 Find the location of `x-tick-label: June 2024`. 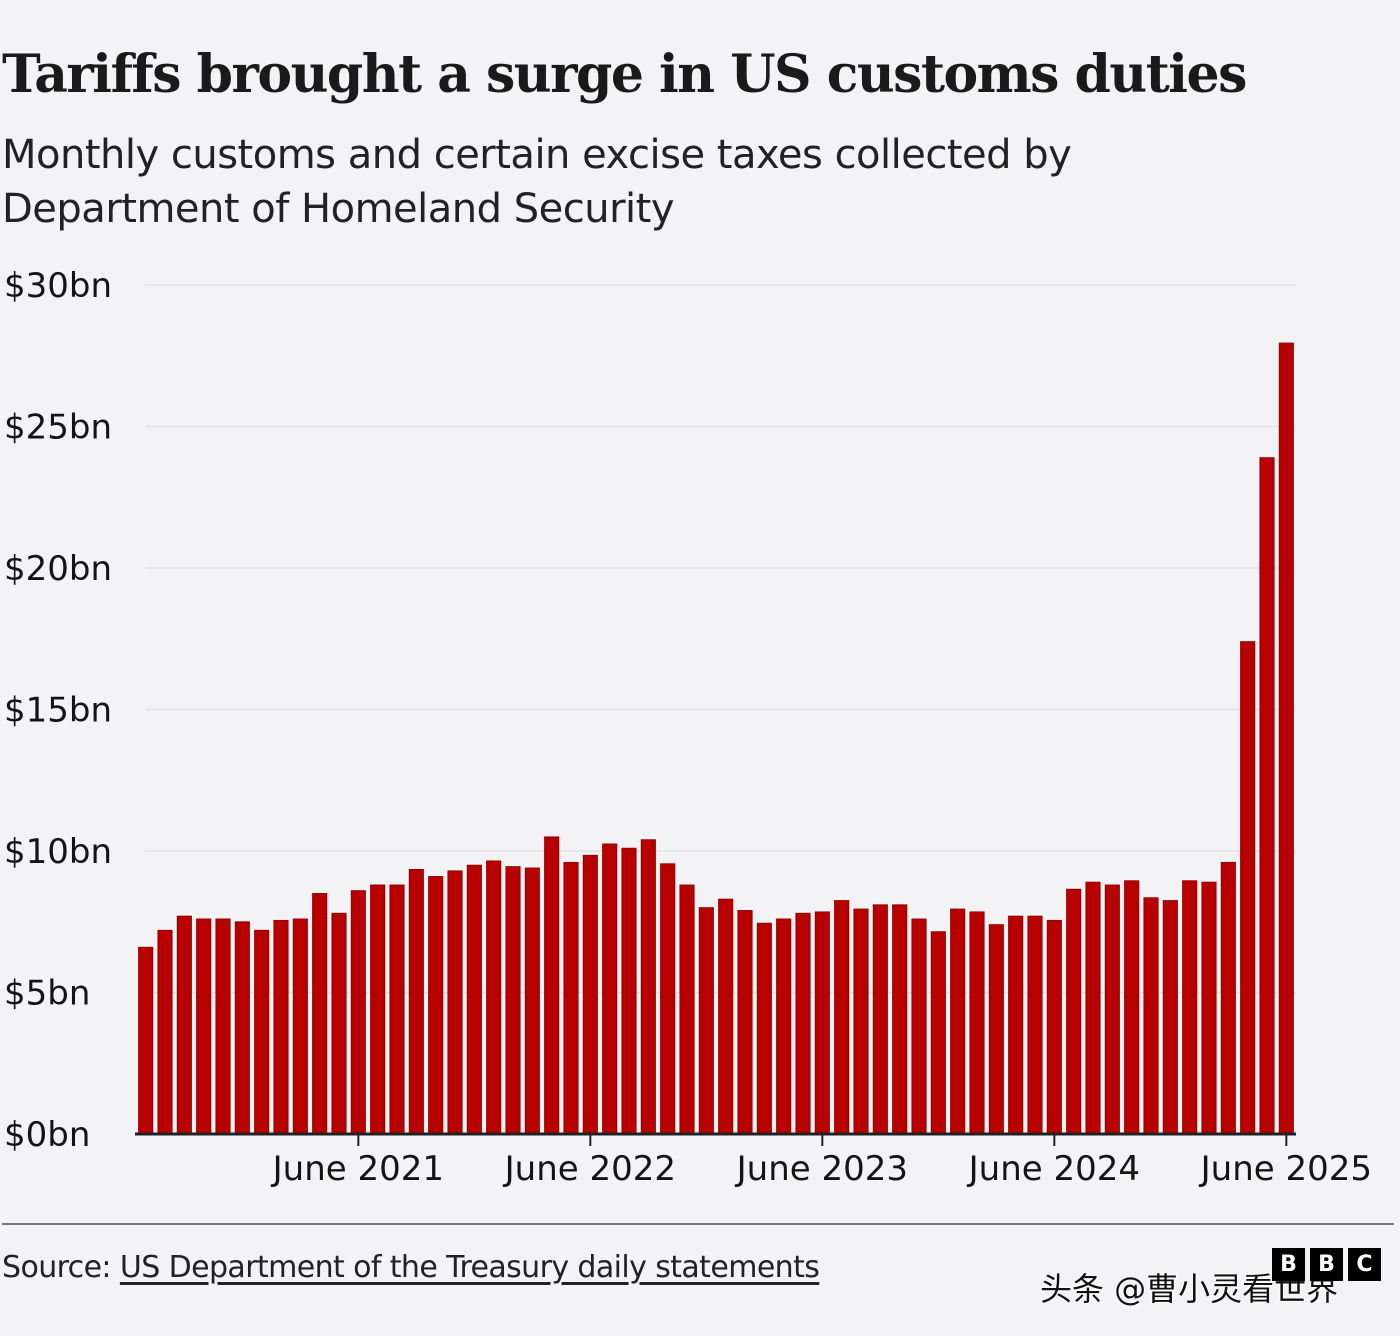

x-tick-label: June 2024 is located at coordinates (1053, 1169).